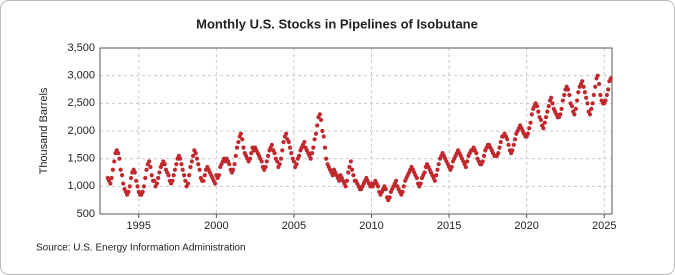  Describe the element at coordinates (294, 226) in the screenshot. I see `x-tick-label: 2005` at that location.